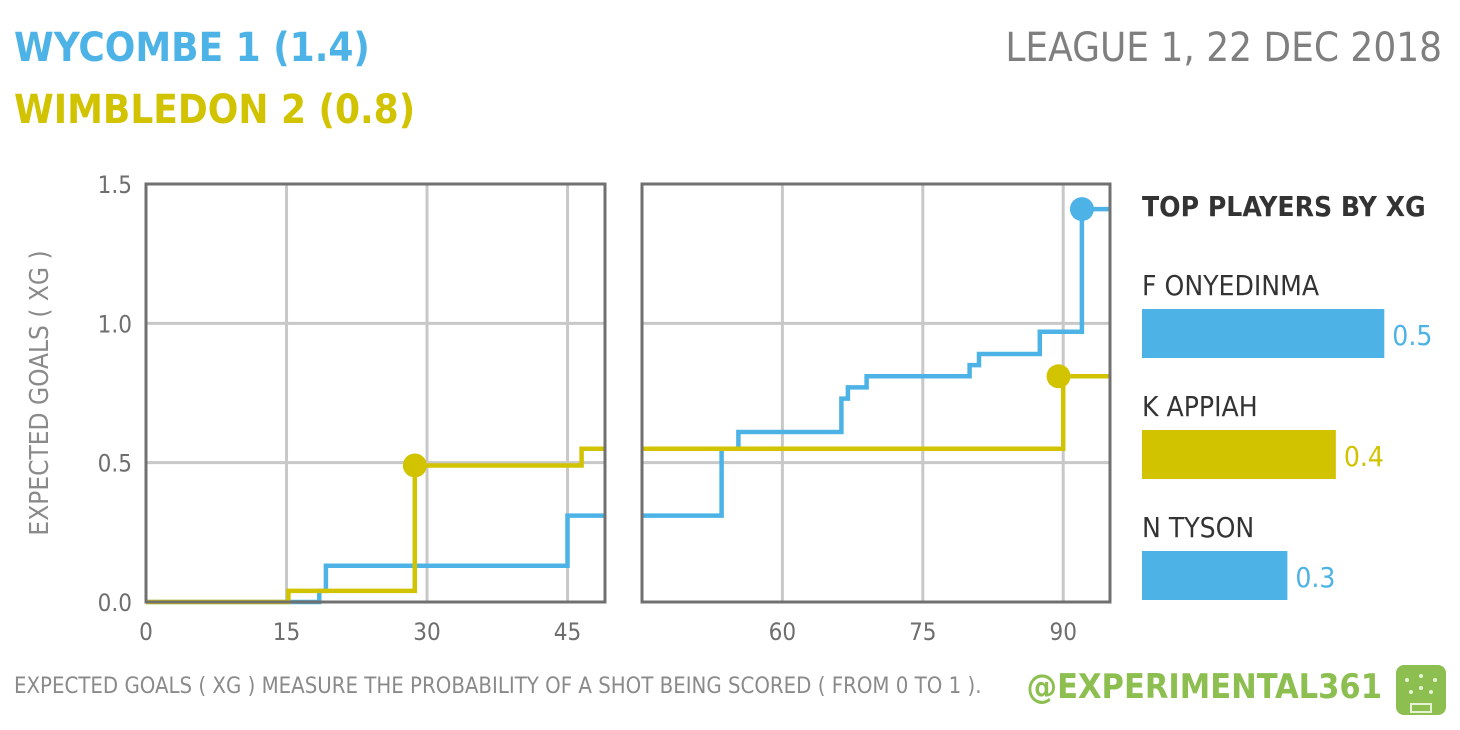 This screenshot has width=1460, height=730. I want to click on y-tick-label: 0.5, so click(115, 464).